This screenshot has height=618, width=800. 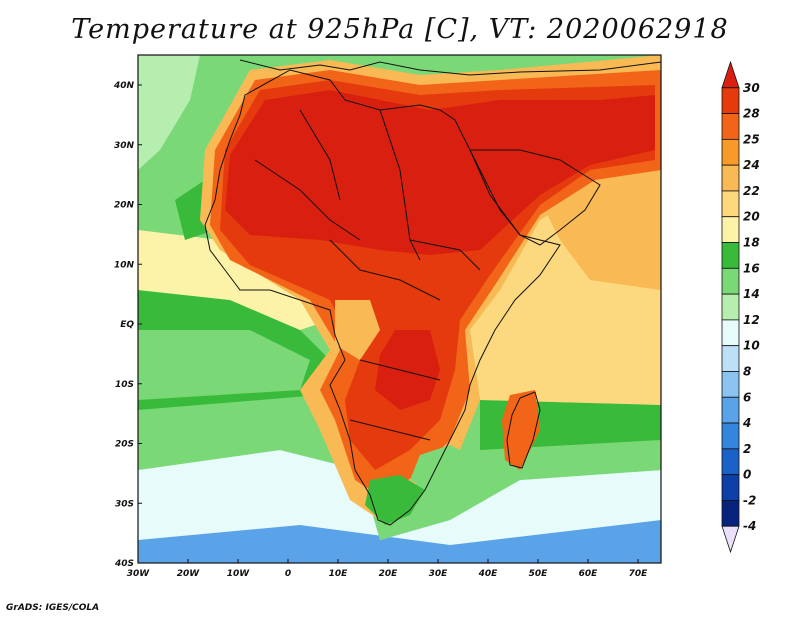 What do you see at coordinates (439, 574) in the screenshot?
I see `lon-label: 30E` at bounding box center [439, 574].